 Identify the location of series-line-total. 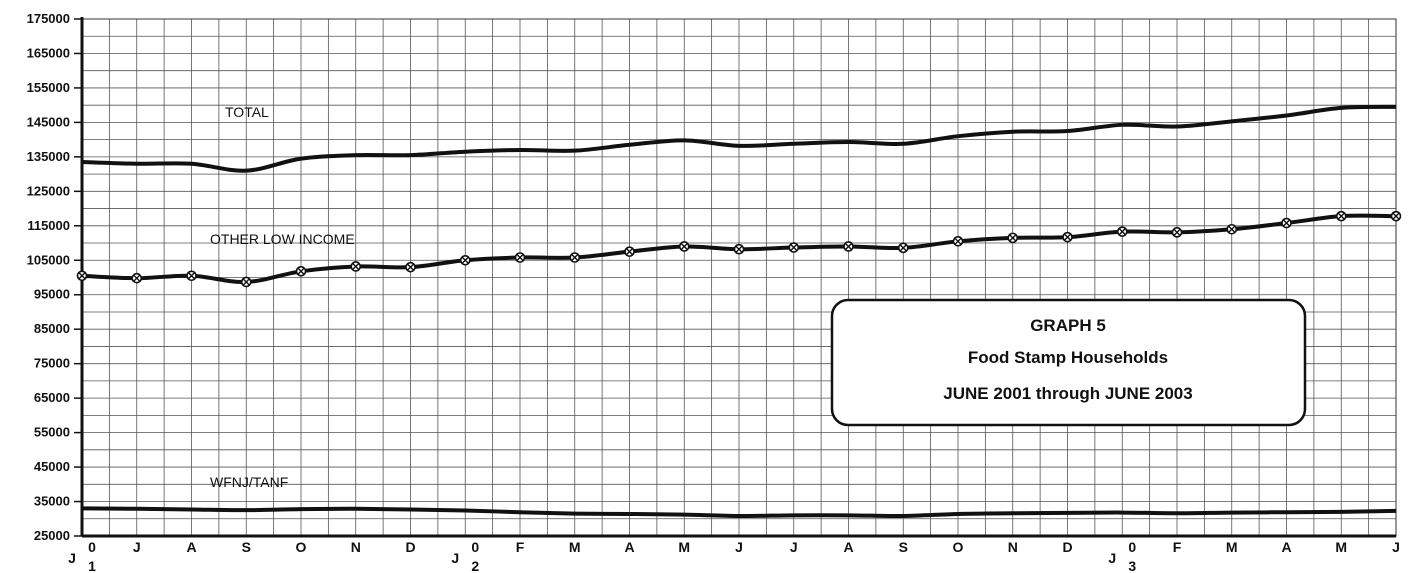
(739, 138).